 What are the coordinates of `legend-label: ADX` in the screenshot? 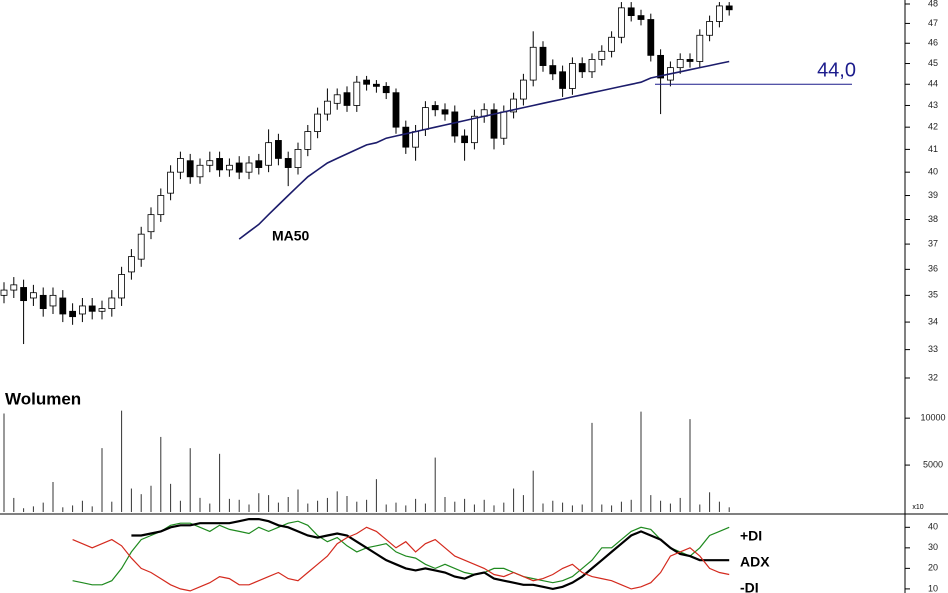 It's located at (755, 562).